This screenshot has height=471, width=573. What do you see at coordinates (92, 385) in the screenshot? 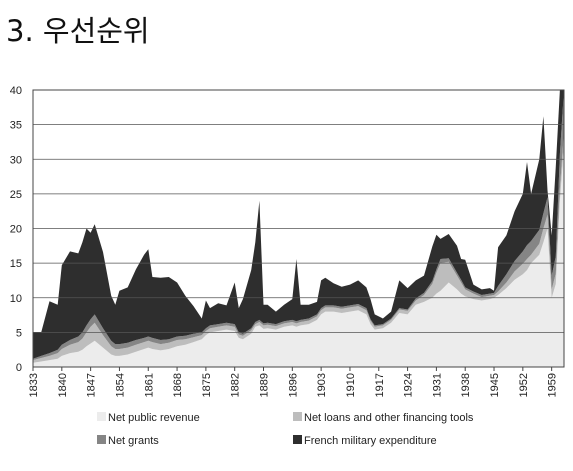
I see `x-tick-label: 1847` at bounding box center [92, 385].